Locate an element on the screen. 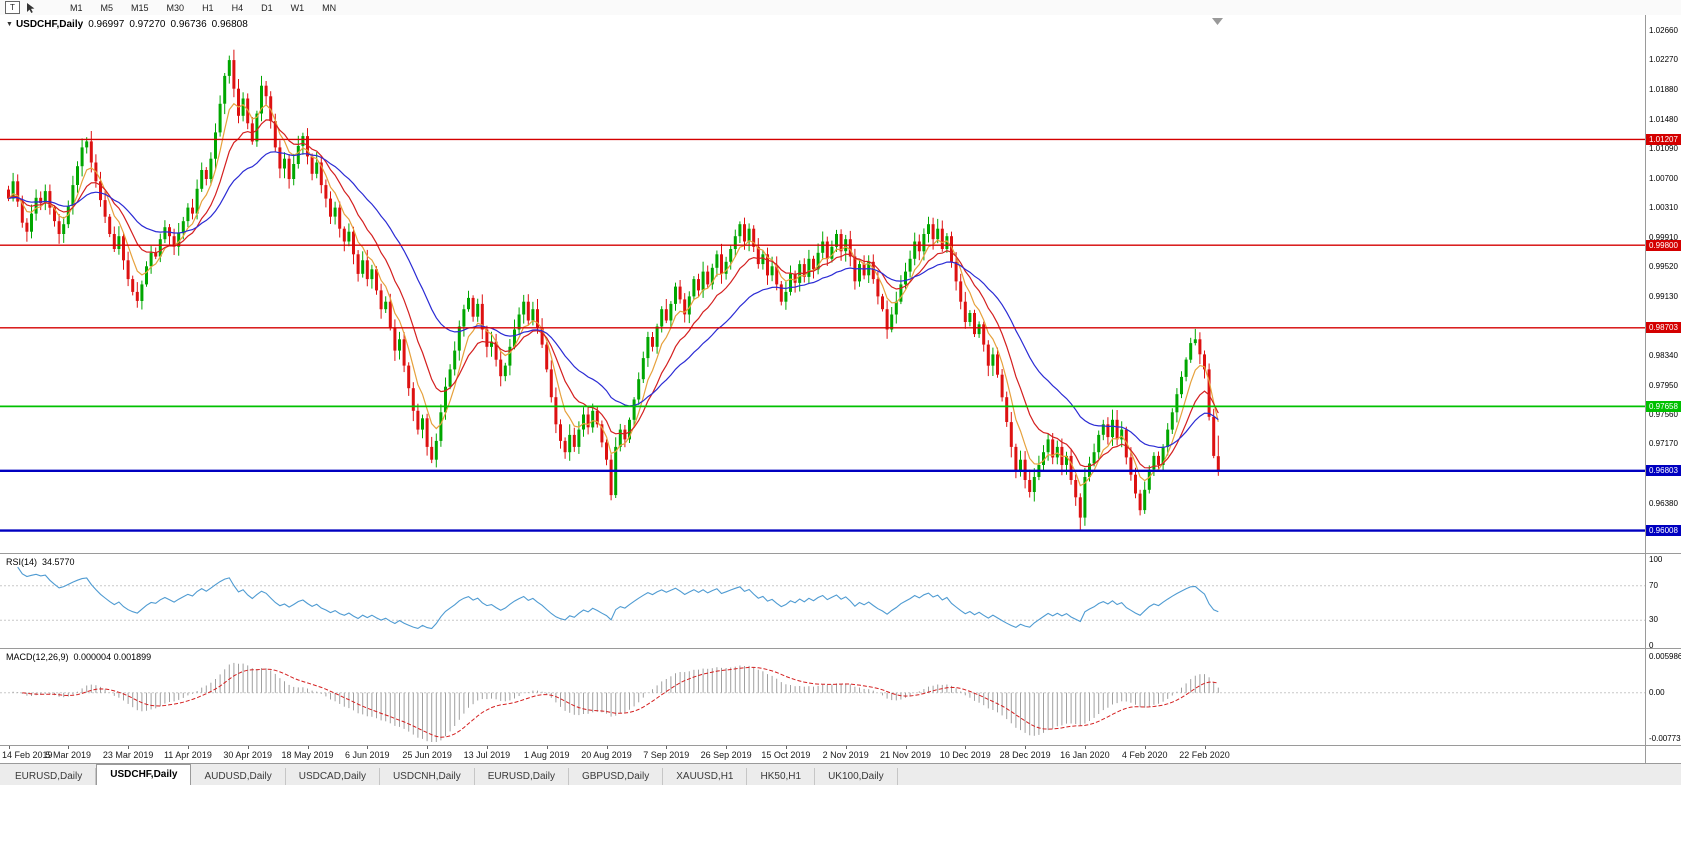 This screenshot has height=841, width=1681. top-toolbar: T M1 M5 M15 M30 H1 H4 D1 W1 MN is located at coordinates (840, 8).